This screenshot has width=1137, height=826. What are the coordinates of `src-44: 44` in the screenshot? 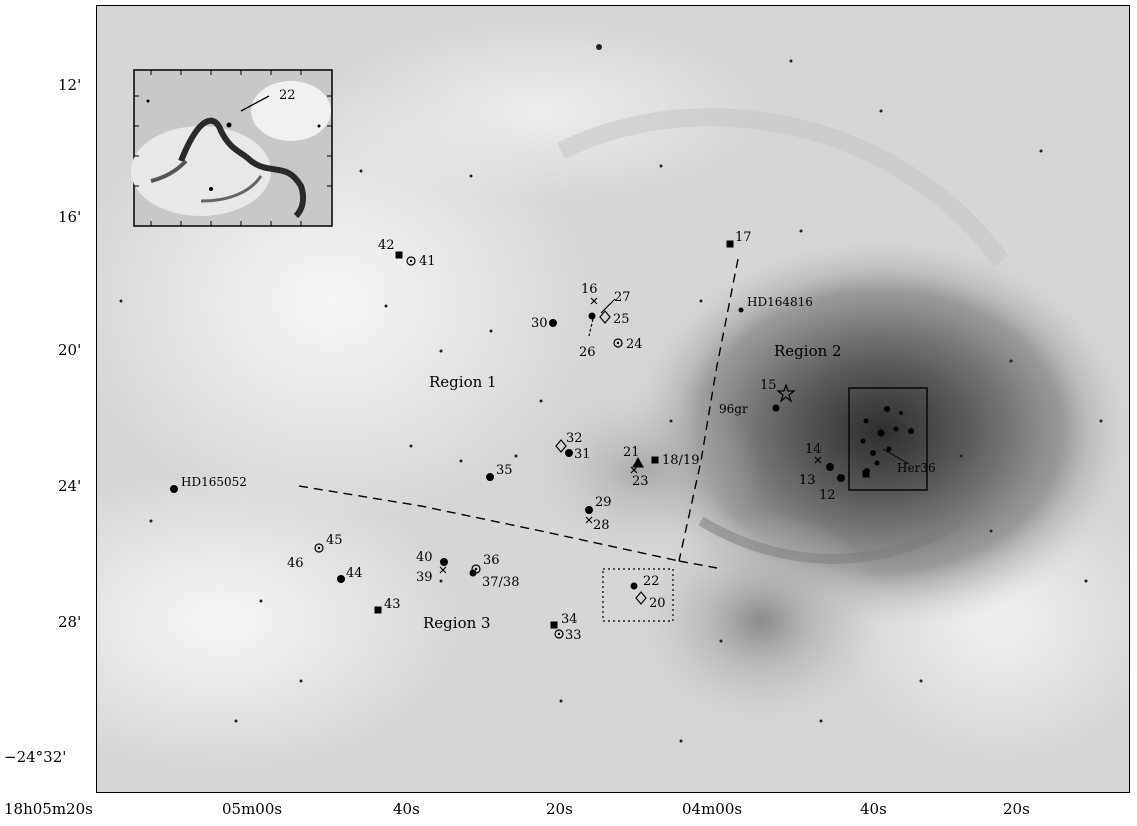 It's located at (354, 573).